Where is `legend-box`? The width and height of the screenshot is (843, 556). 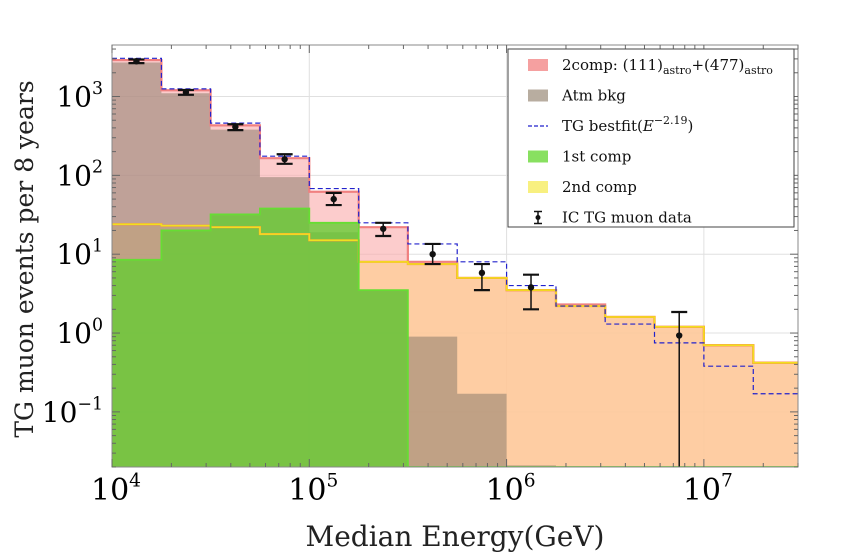
legend-box is located at coordinates (651, 138).